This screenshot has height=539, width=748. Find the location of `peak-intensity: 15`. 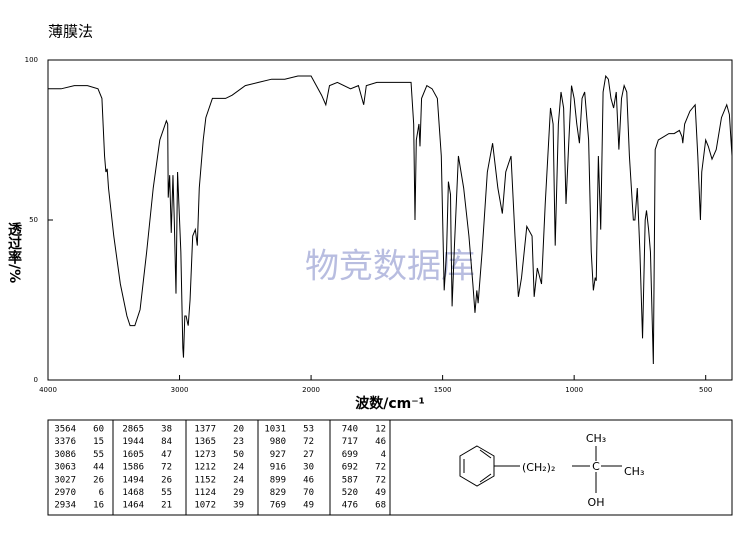

peak-intensity: 15 is located at coordinates (98, 442).